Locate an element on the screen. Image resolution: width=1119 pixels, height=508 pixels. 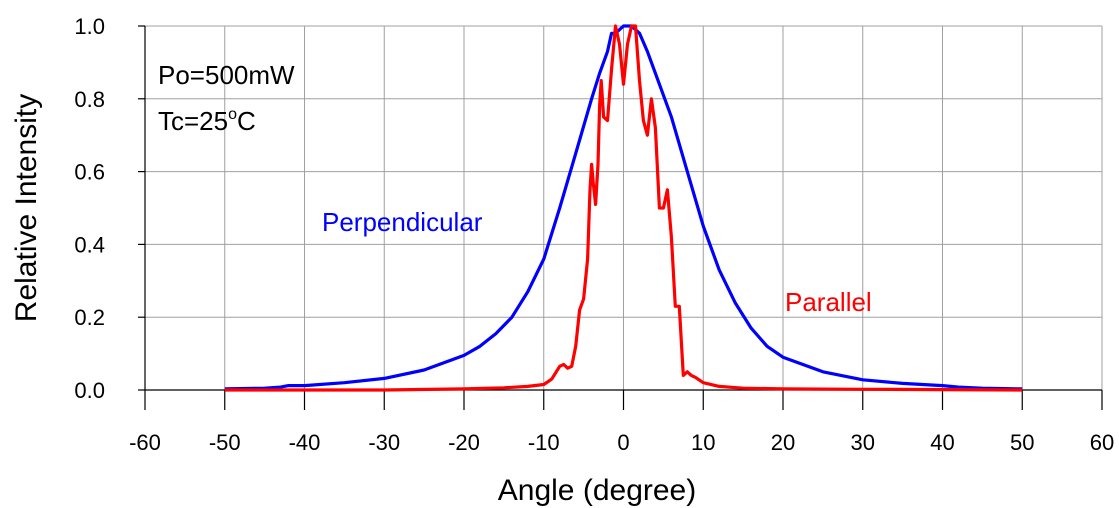
x-tick-labels: -60 -50 -40 -30 -20 -10 0 10 20 30 40 50 60 is located at coordinates (621, 442).